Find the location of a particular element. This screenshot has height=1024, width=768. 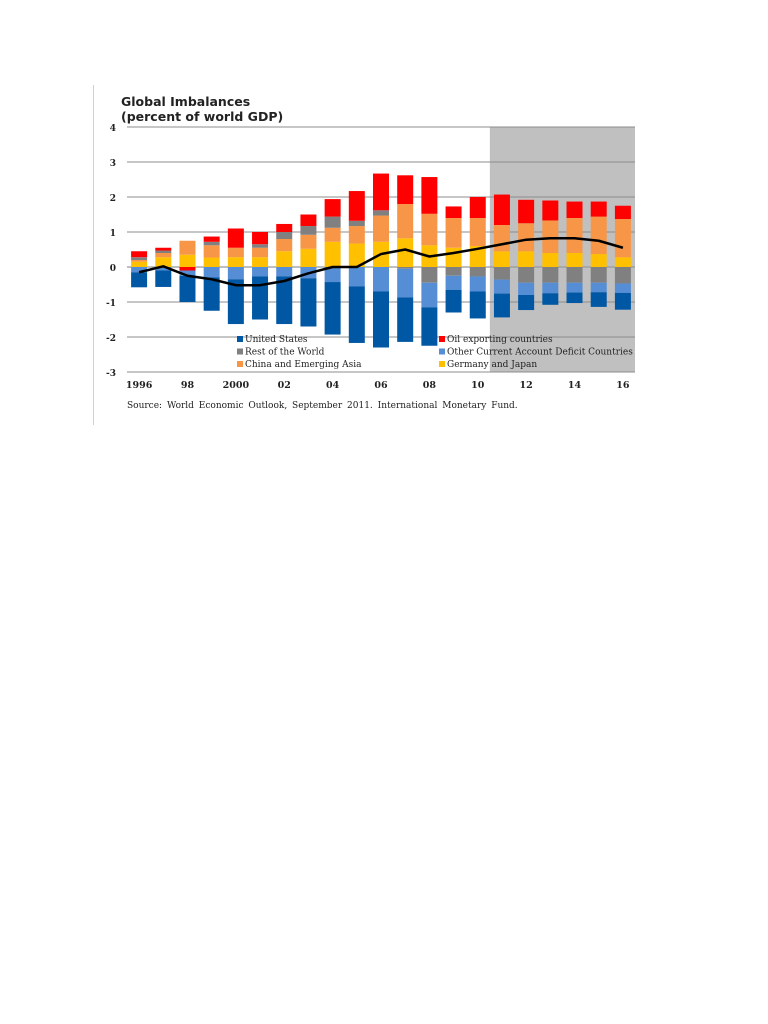

legend-item: Other Current Account Deficit Countries is located at coordinates (536, 353).